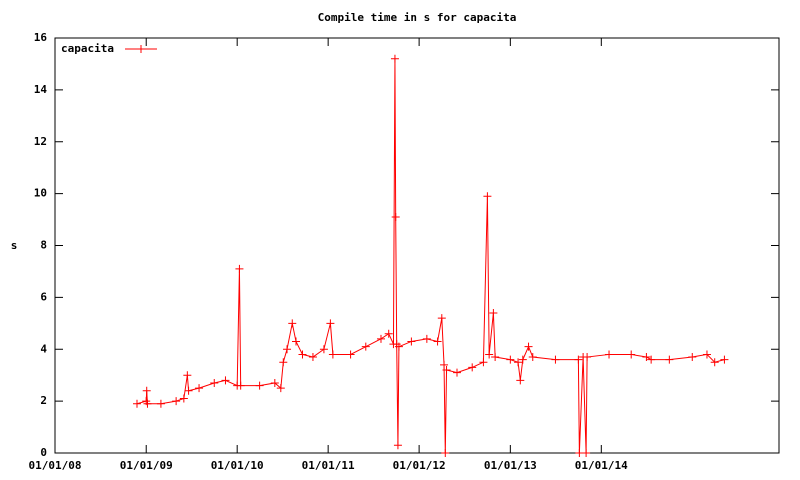  What do you see at coordinates (510, 465) in the screenshot?
I see `x-tick-label: 01/01/13` at bounding box center [510, 465].